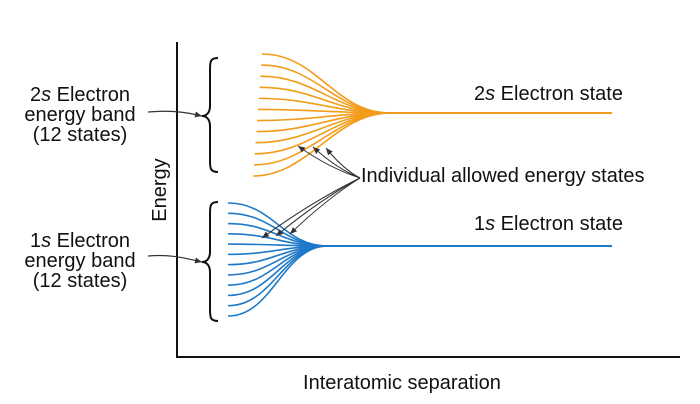  I want to click on y-axis-label: Energy, so click(160, 189).